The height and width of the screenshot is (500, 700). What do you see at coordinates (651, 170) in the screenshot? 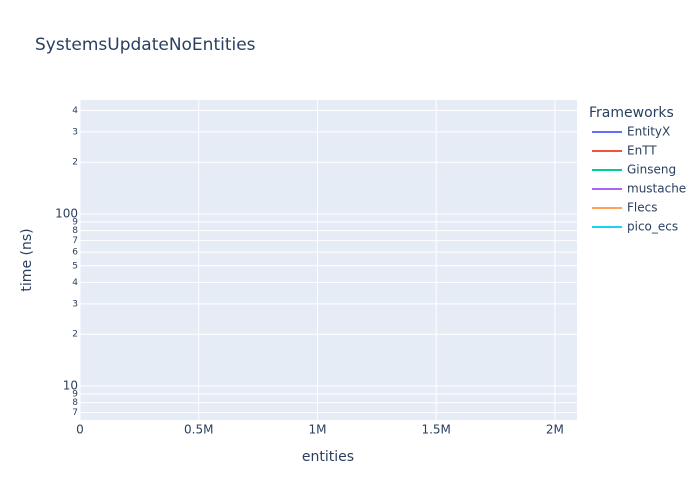
I see `legend-entry: Ginseng` at bounding box center [651, 170].